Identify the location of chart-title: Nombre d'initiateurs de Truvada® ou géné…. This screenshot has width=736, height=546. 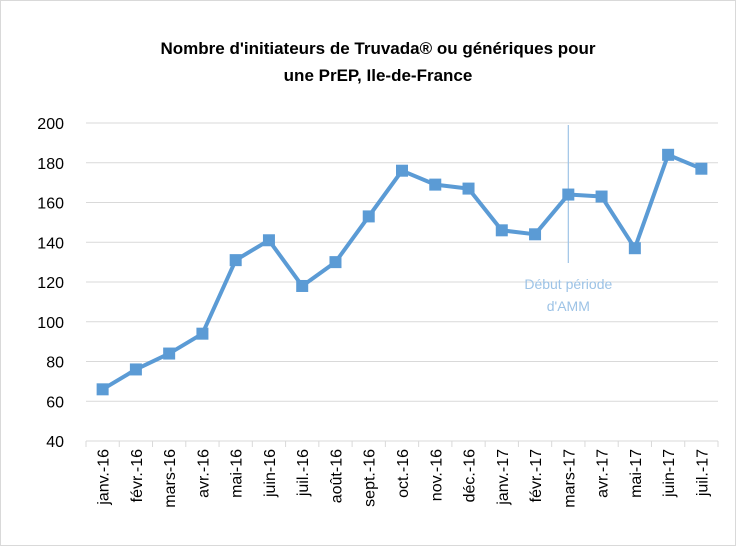
(377, 48).